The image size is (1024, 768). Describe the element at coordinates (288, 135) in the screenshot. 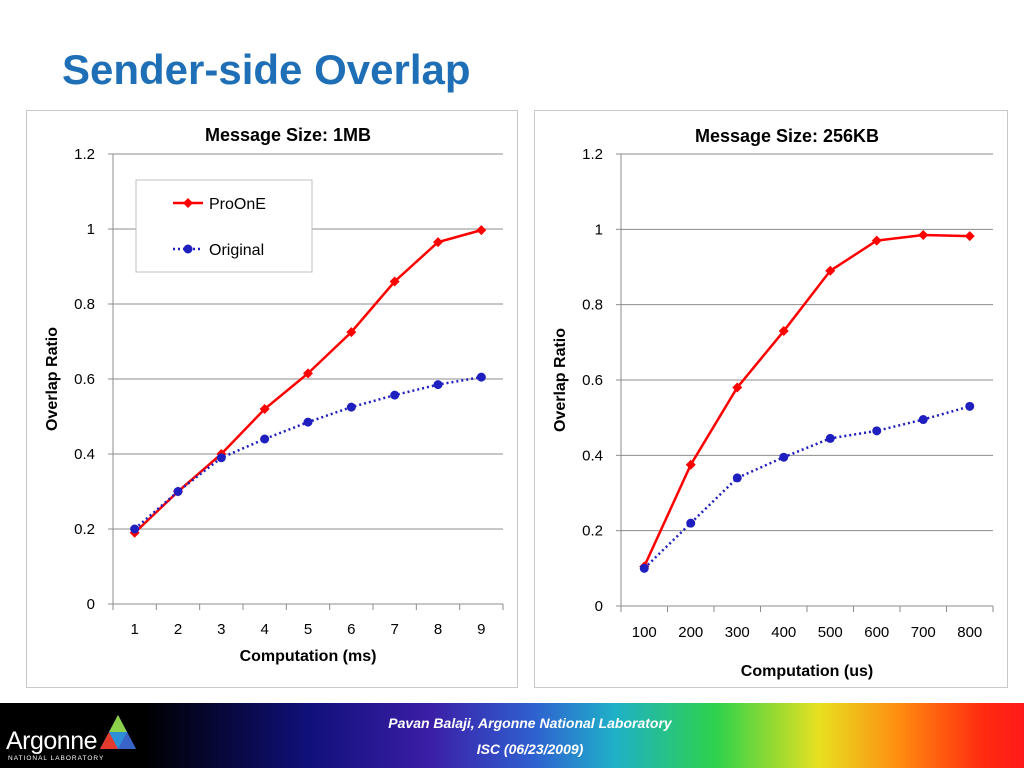

I see `chart-title: Message Size: 1MB` at that location.